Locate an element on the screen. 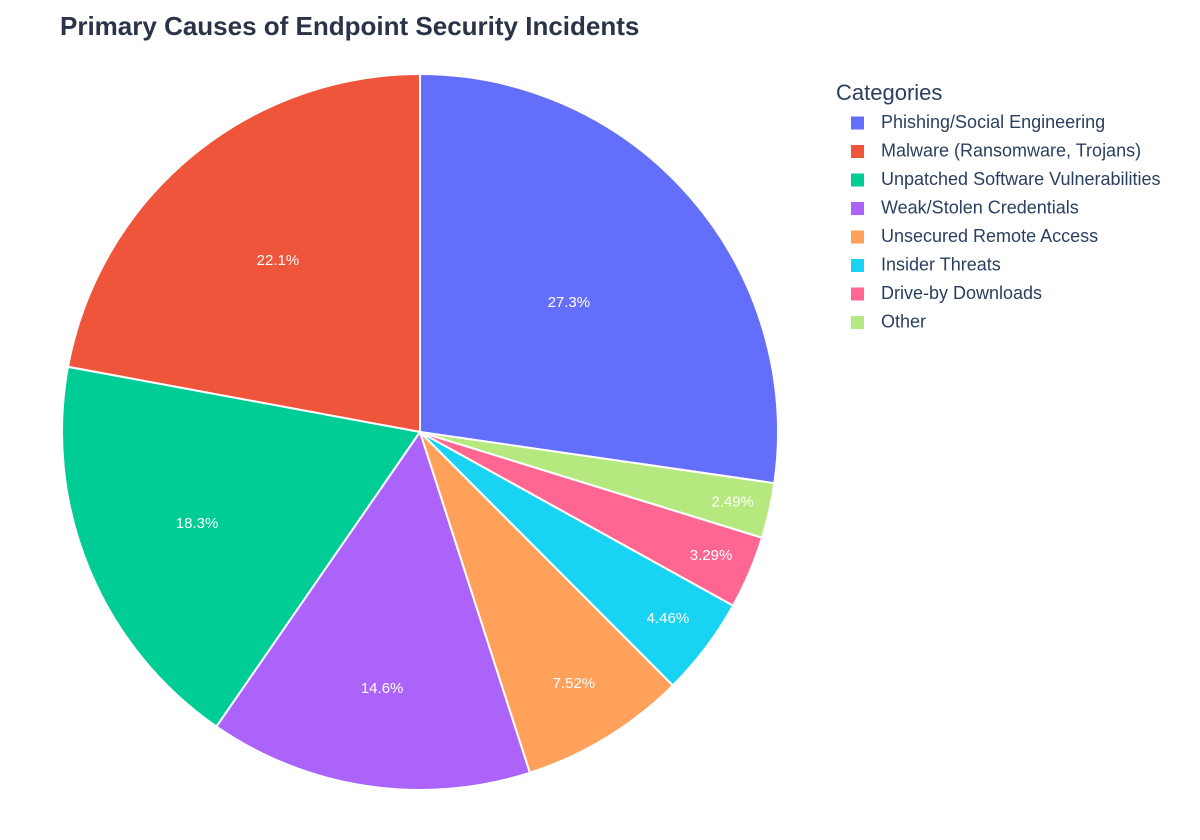  slice-label: 3.29% is located at coordinates (711, 555).